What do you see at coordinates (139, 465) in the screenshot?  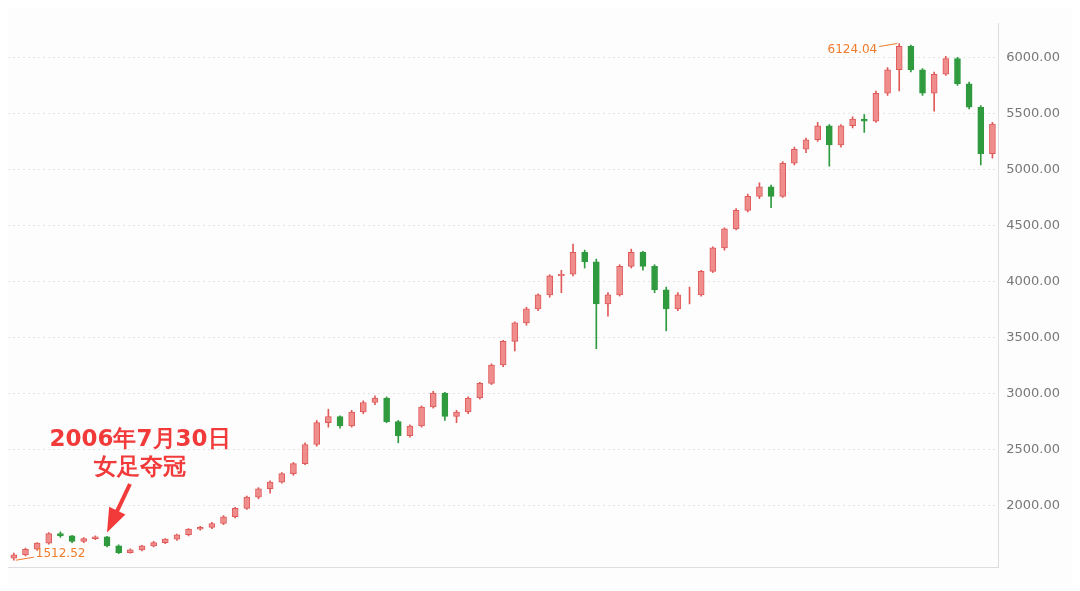 I see `annotation: 女足夺冠` at bounding box center [139, 465].